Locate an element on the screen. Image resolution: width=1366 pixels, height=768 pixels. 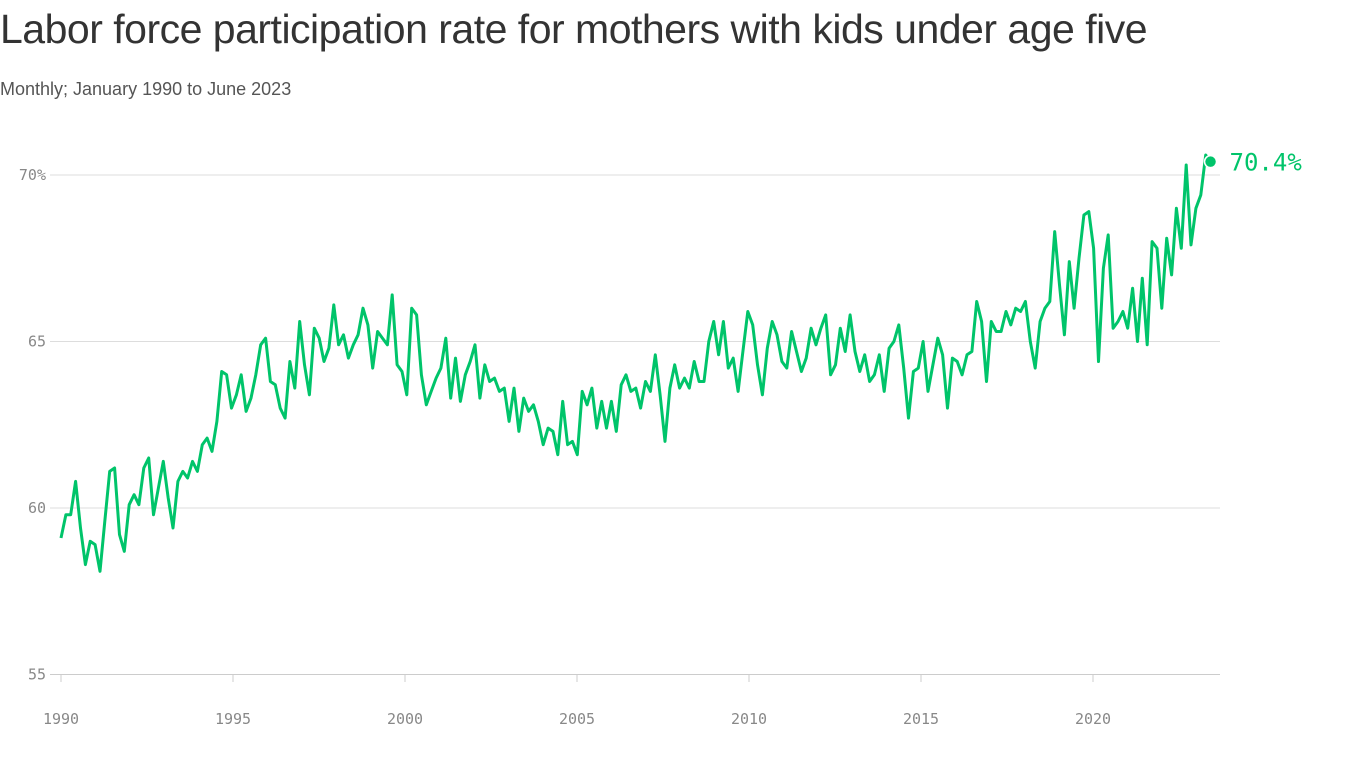
y-tick-label: 65 is located at coordinates (37, 342).